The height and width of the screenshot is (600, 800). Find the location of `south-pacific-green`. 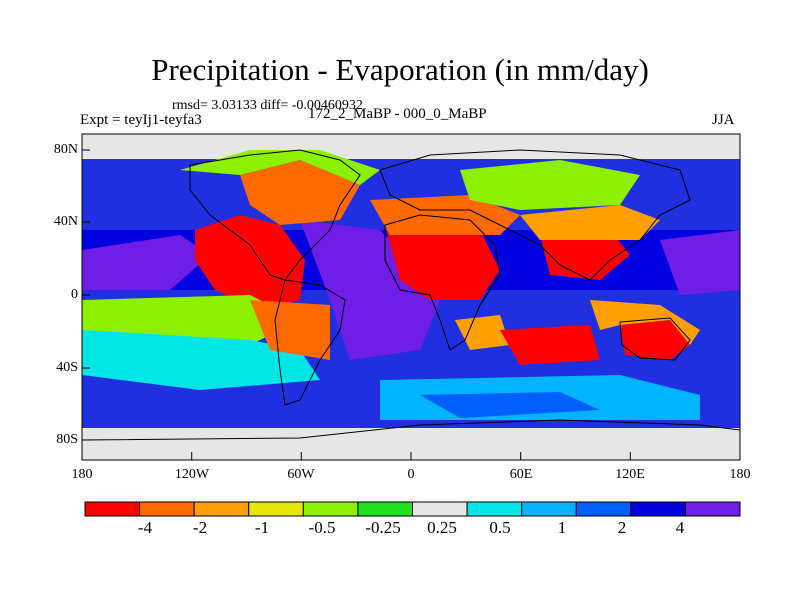

south-pacific-green is located at coordinates (191, 320).